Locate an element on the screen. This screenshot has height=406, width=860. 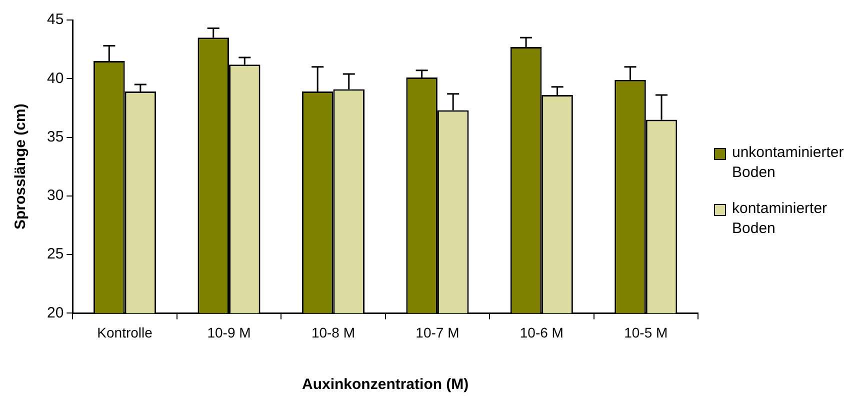
y-tick-label: 20 is located at coordinates (55, 313).